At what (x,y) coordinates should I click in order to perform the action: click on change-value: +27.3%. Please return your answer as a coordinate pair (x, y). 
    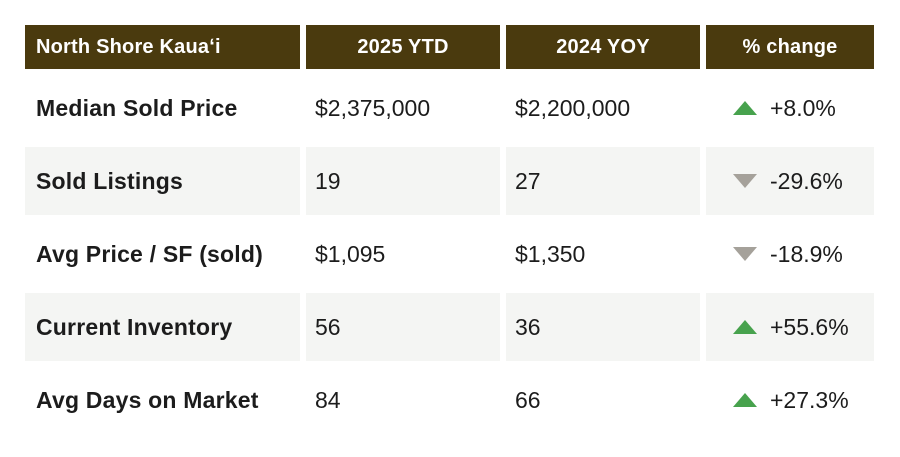
    Looking at the image, I should click on (809, 399).